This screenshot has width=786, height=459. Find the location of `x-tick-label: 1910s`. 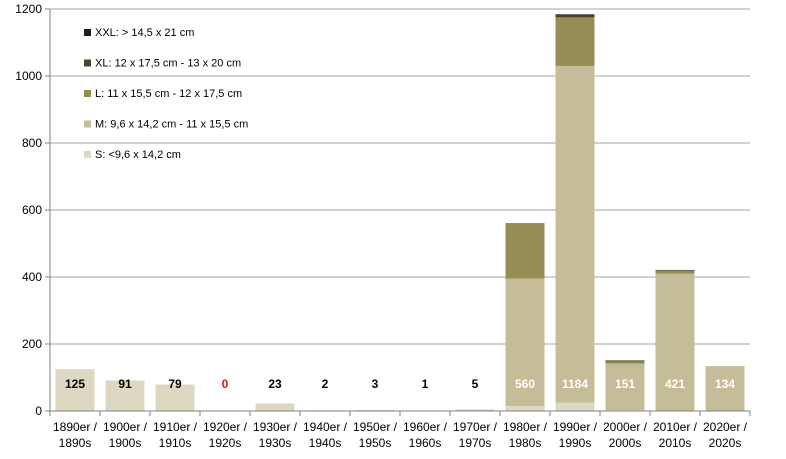

x-tick-label: 1910s is located at coordinates (175, 443).